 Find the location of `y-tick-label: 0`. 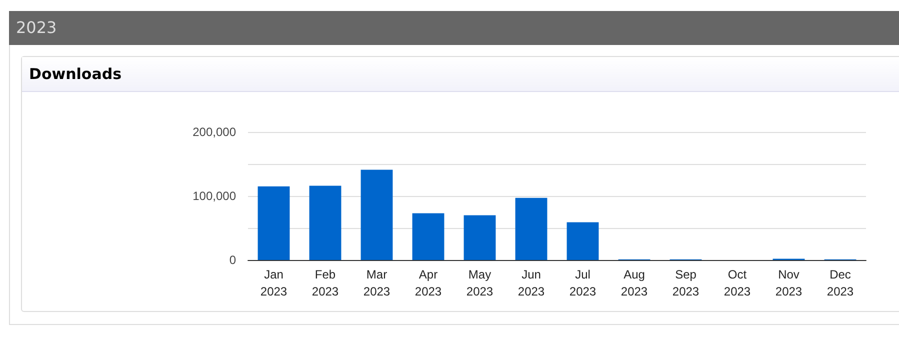

y-tick-label: 0 is located at coordinates (232, 260).